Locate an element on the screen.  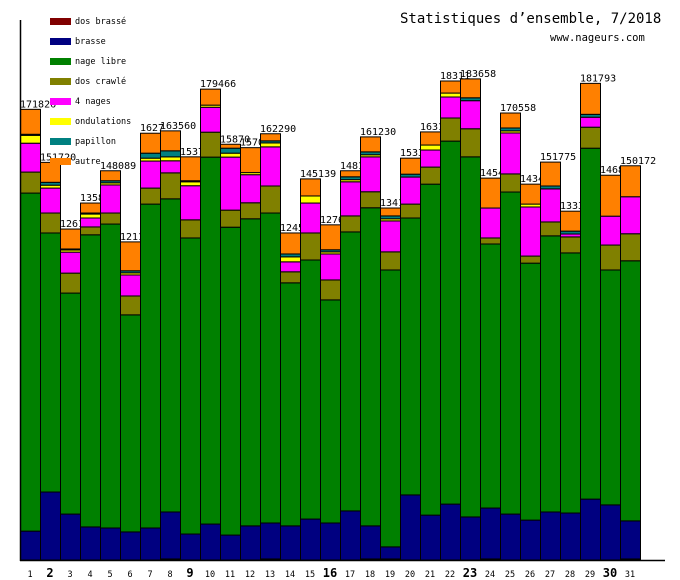
bar-day-30: 1468 is located at coordinates (612, 363).